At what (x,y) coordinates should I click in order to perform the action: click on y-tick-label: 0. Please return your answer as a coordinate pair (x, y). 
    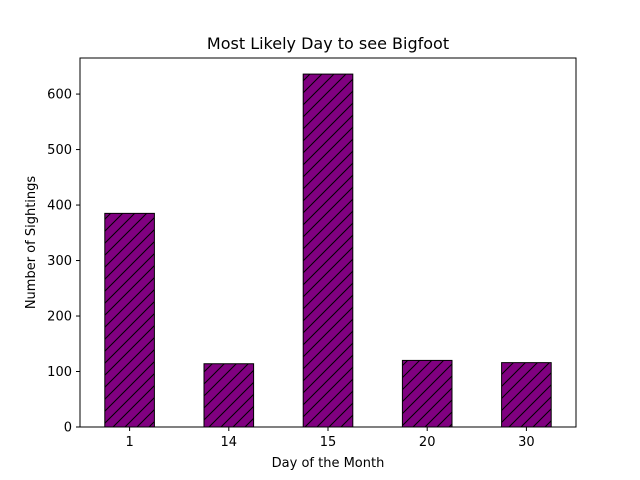
    Looking at the image, I should click on (68, 428).